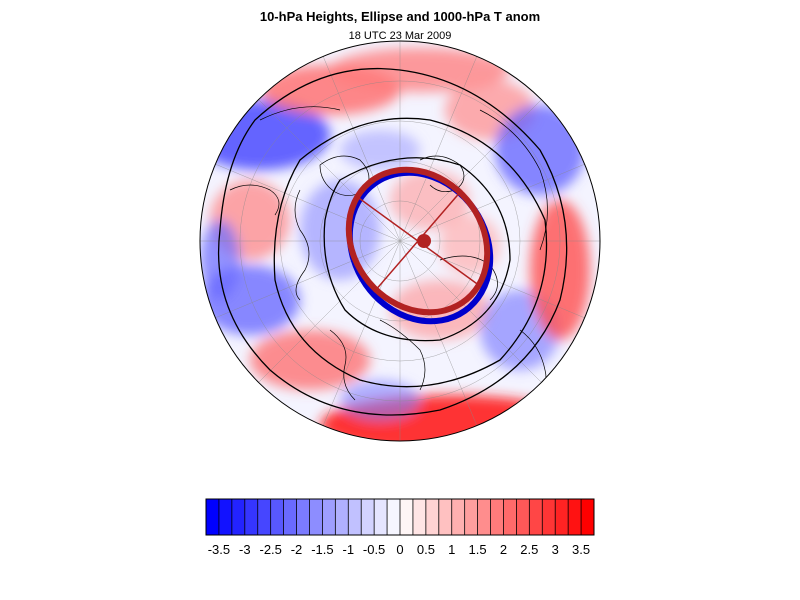 This screenshot has height=600, width=800. Describe the element at coordinates (400, 36) in the screenshot. I see `map-subtitle: 18 UTC 23 Mar 2009` at that location.